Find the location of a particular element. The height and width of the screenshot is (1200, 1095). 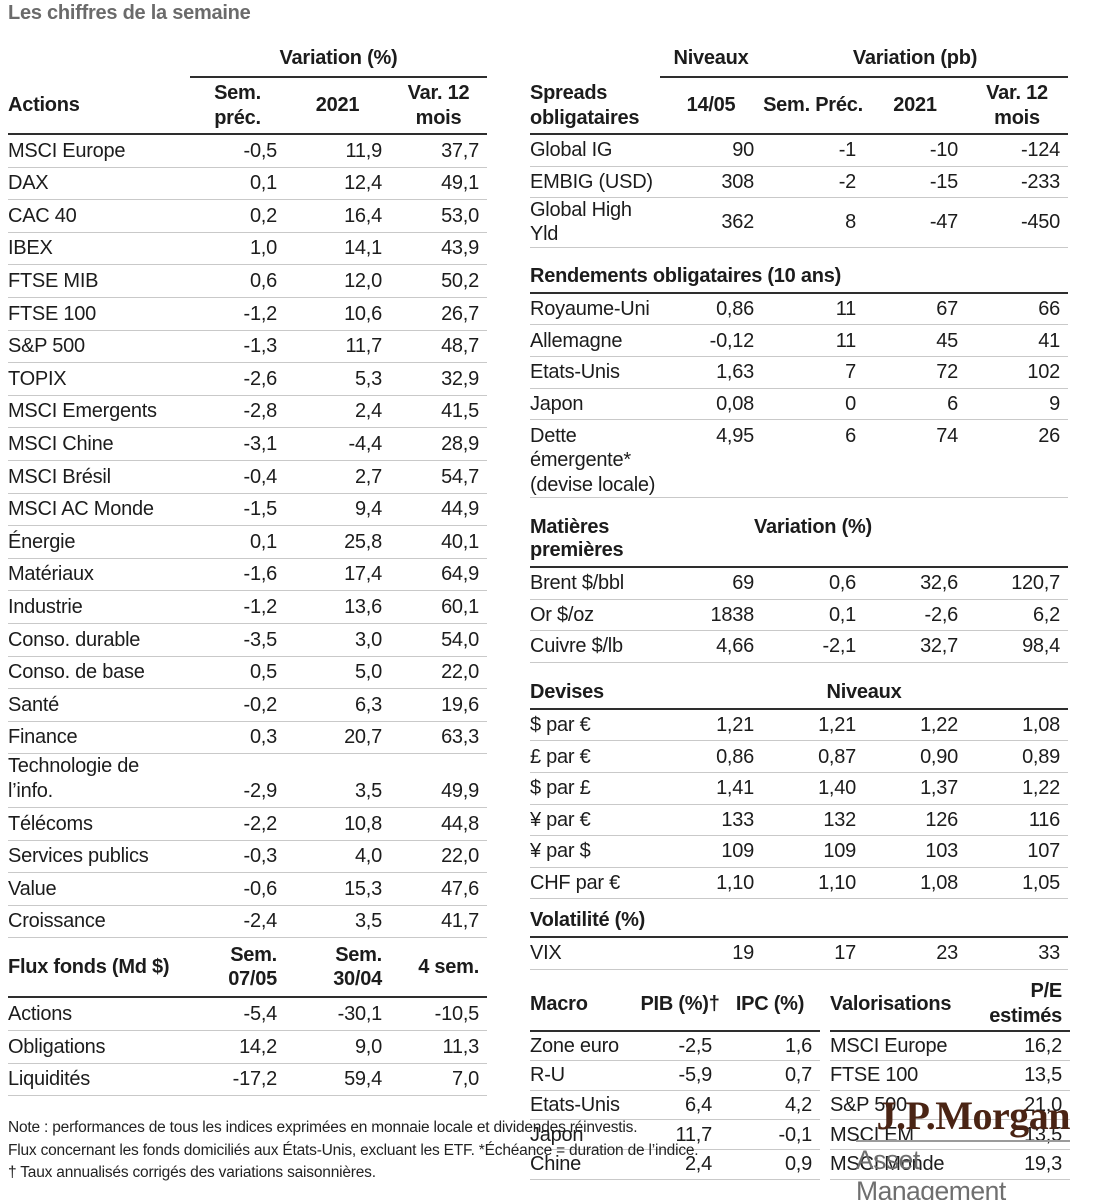

cell-value: 7,0 is located at coordinates (465, 1079).